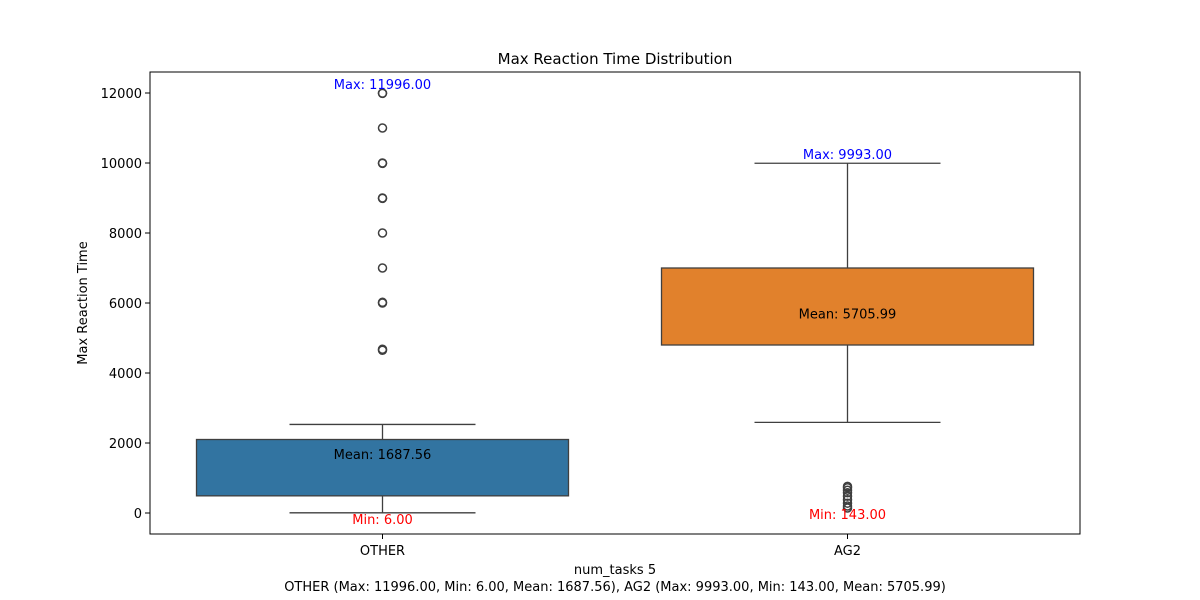 The image size is (1200, 600). Describe the element at coordinates (125, 304) in the screenshot. I see `y-tick-label: 6000` at that location.